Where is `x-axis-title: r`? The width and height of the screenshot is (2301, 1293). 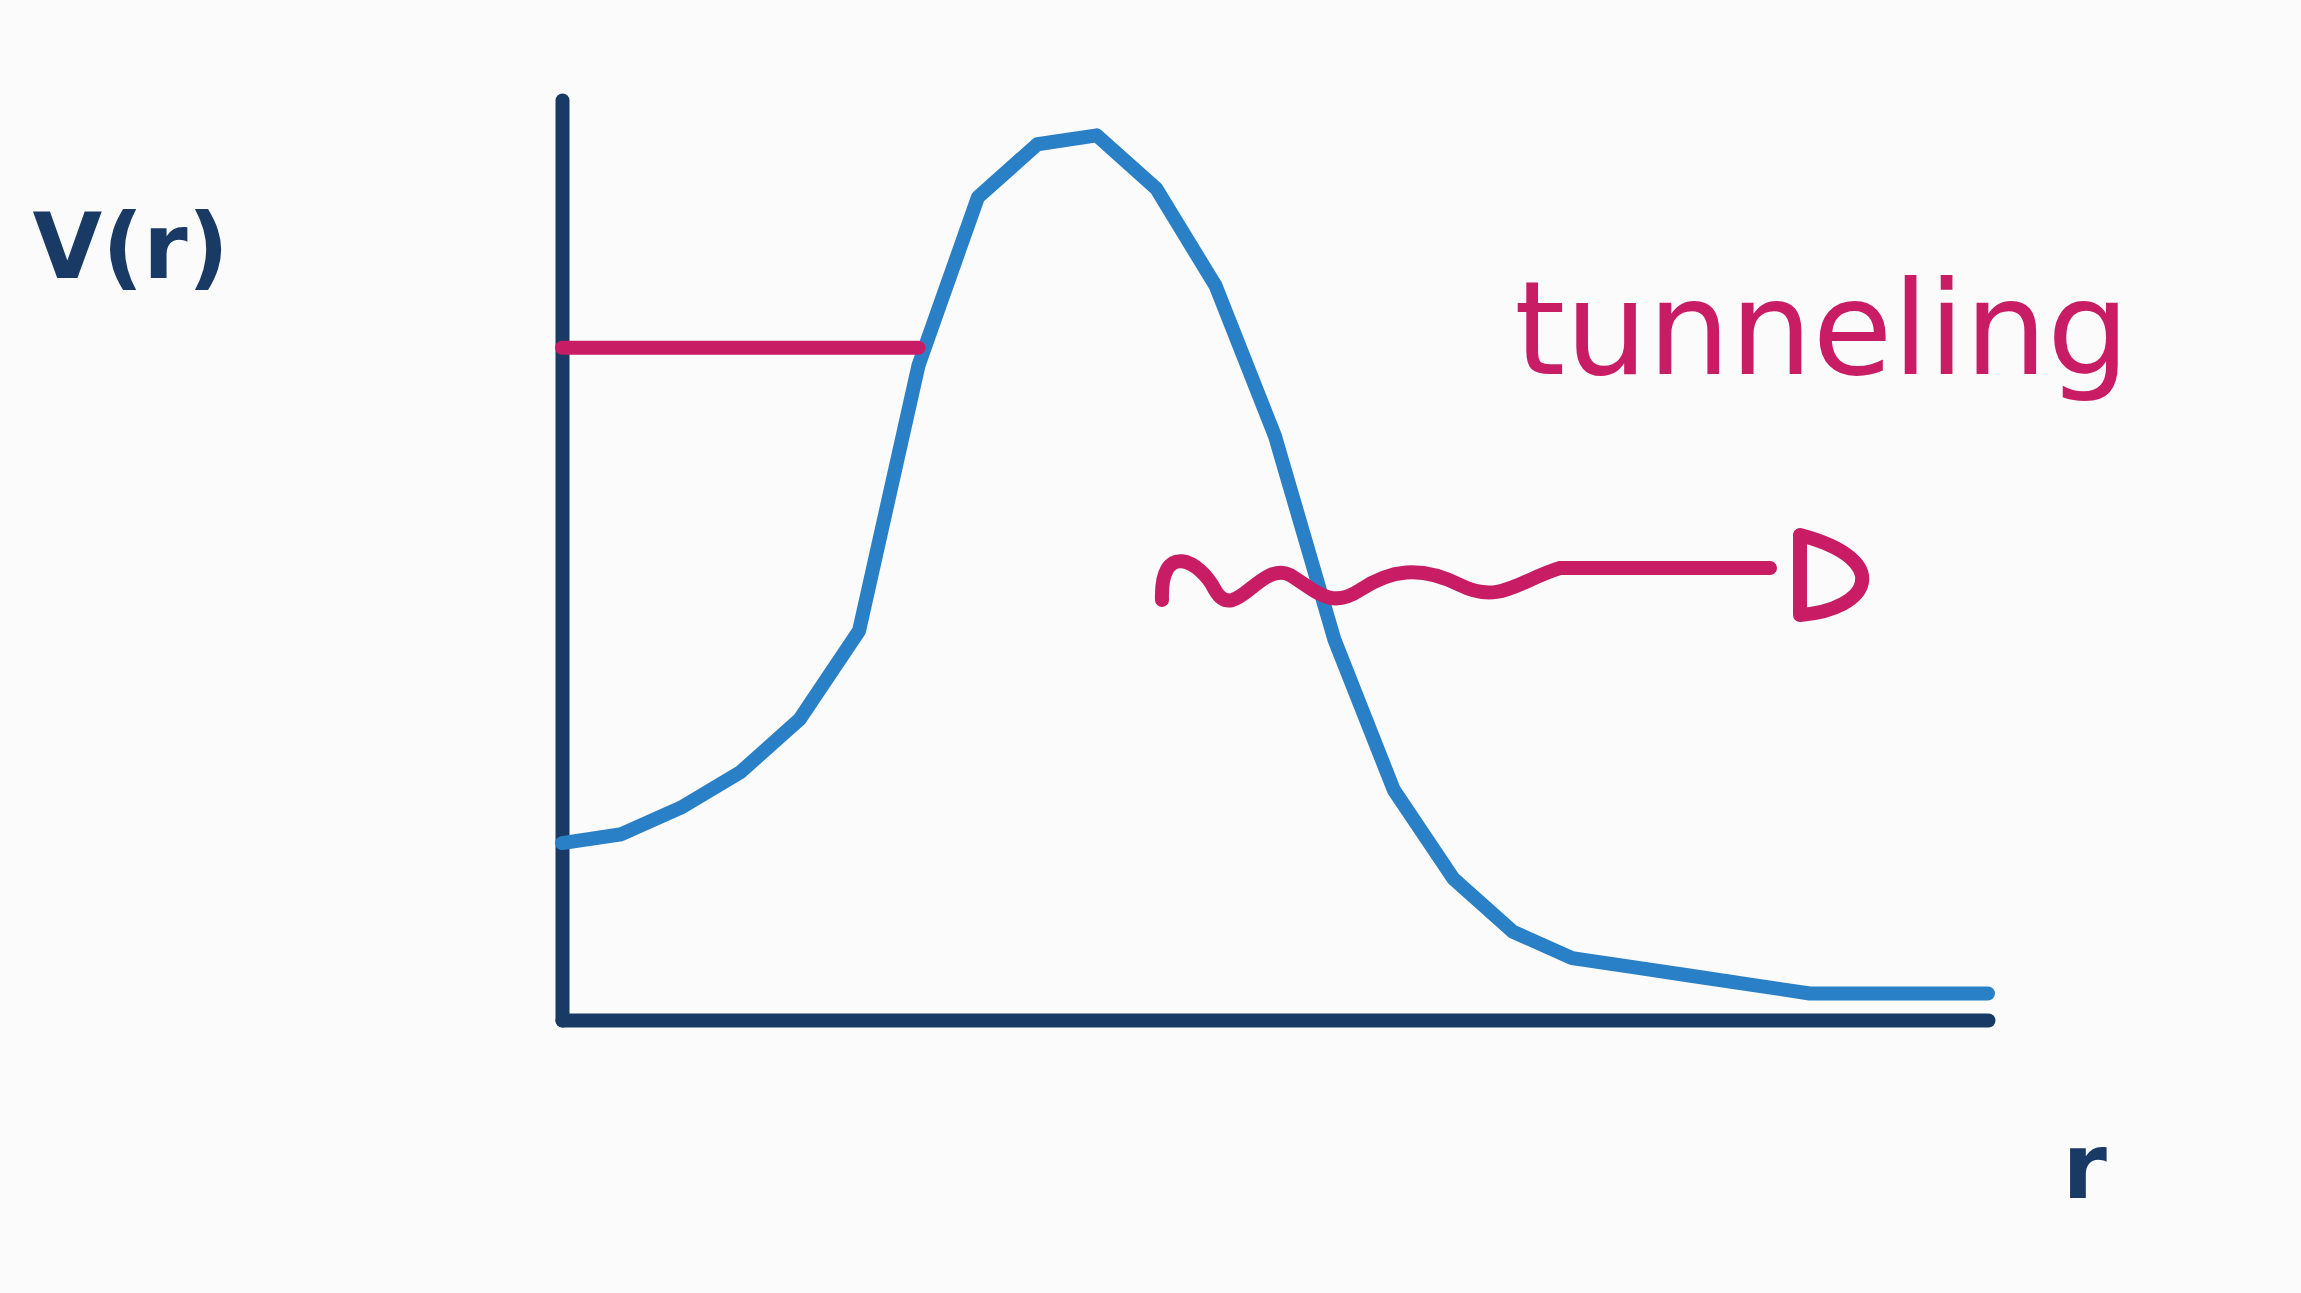 x-axis-title: r is located at coordinates (2085, 1166).